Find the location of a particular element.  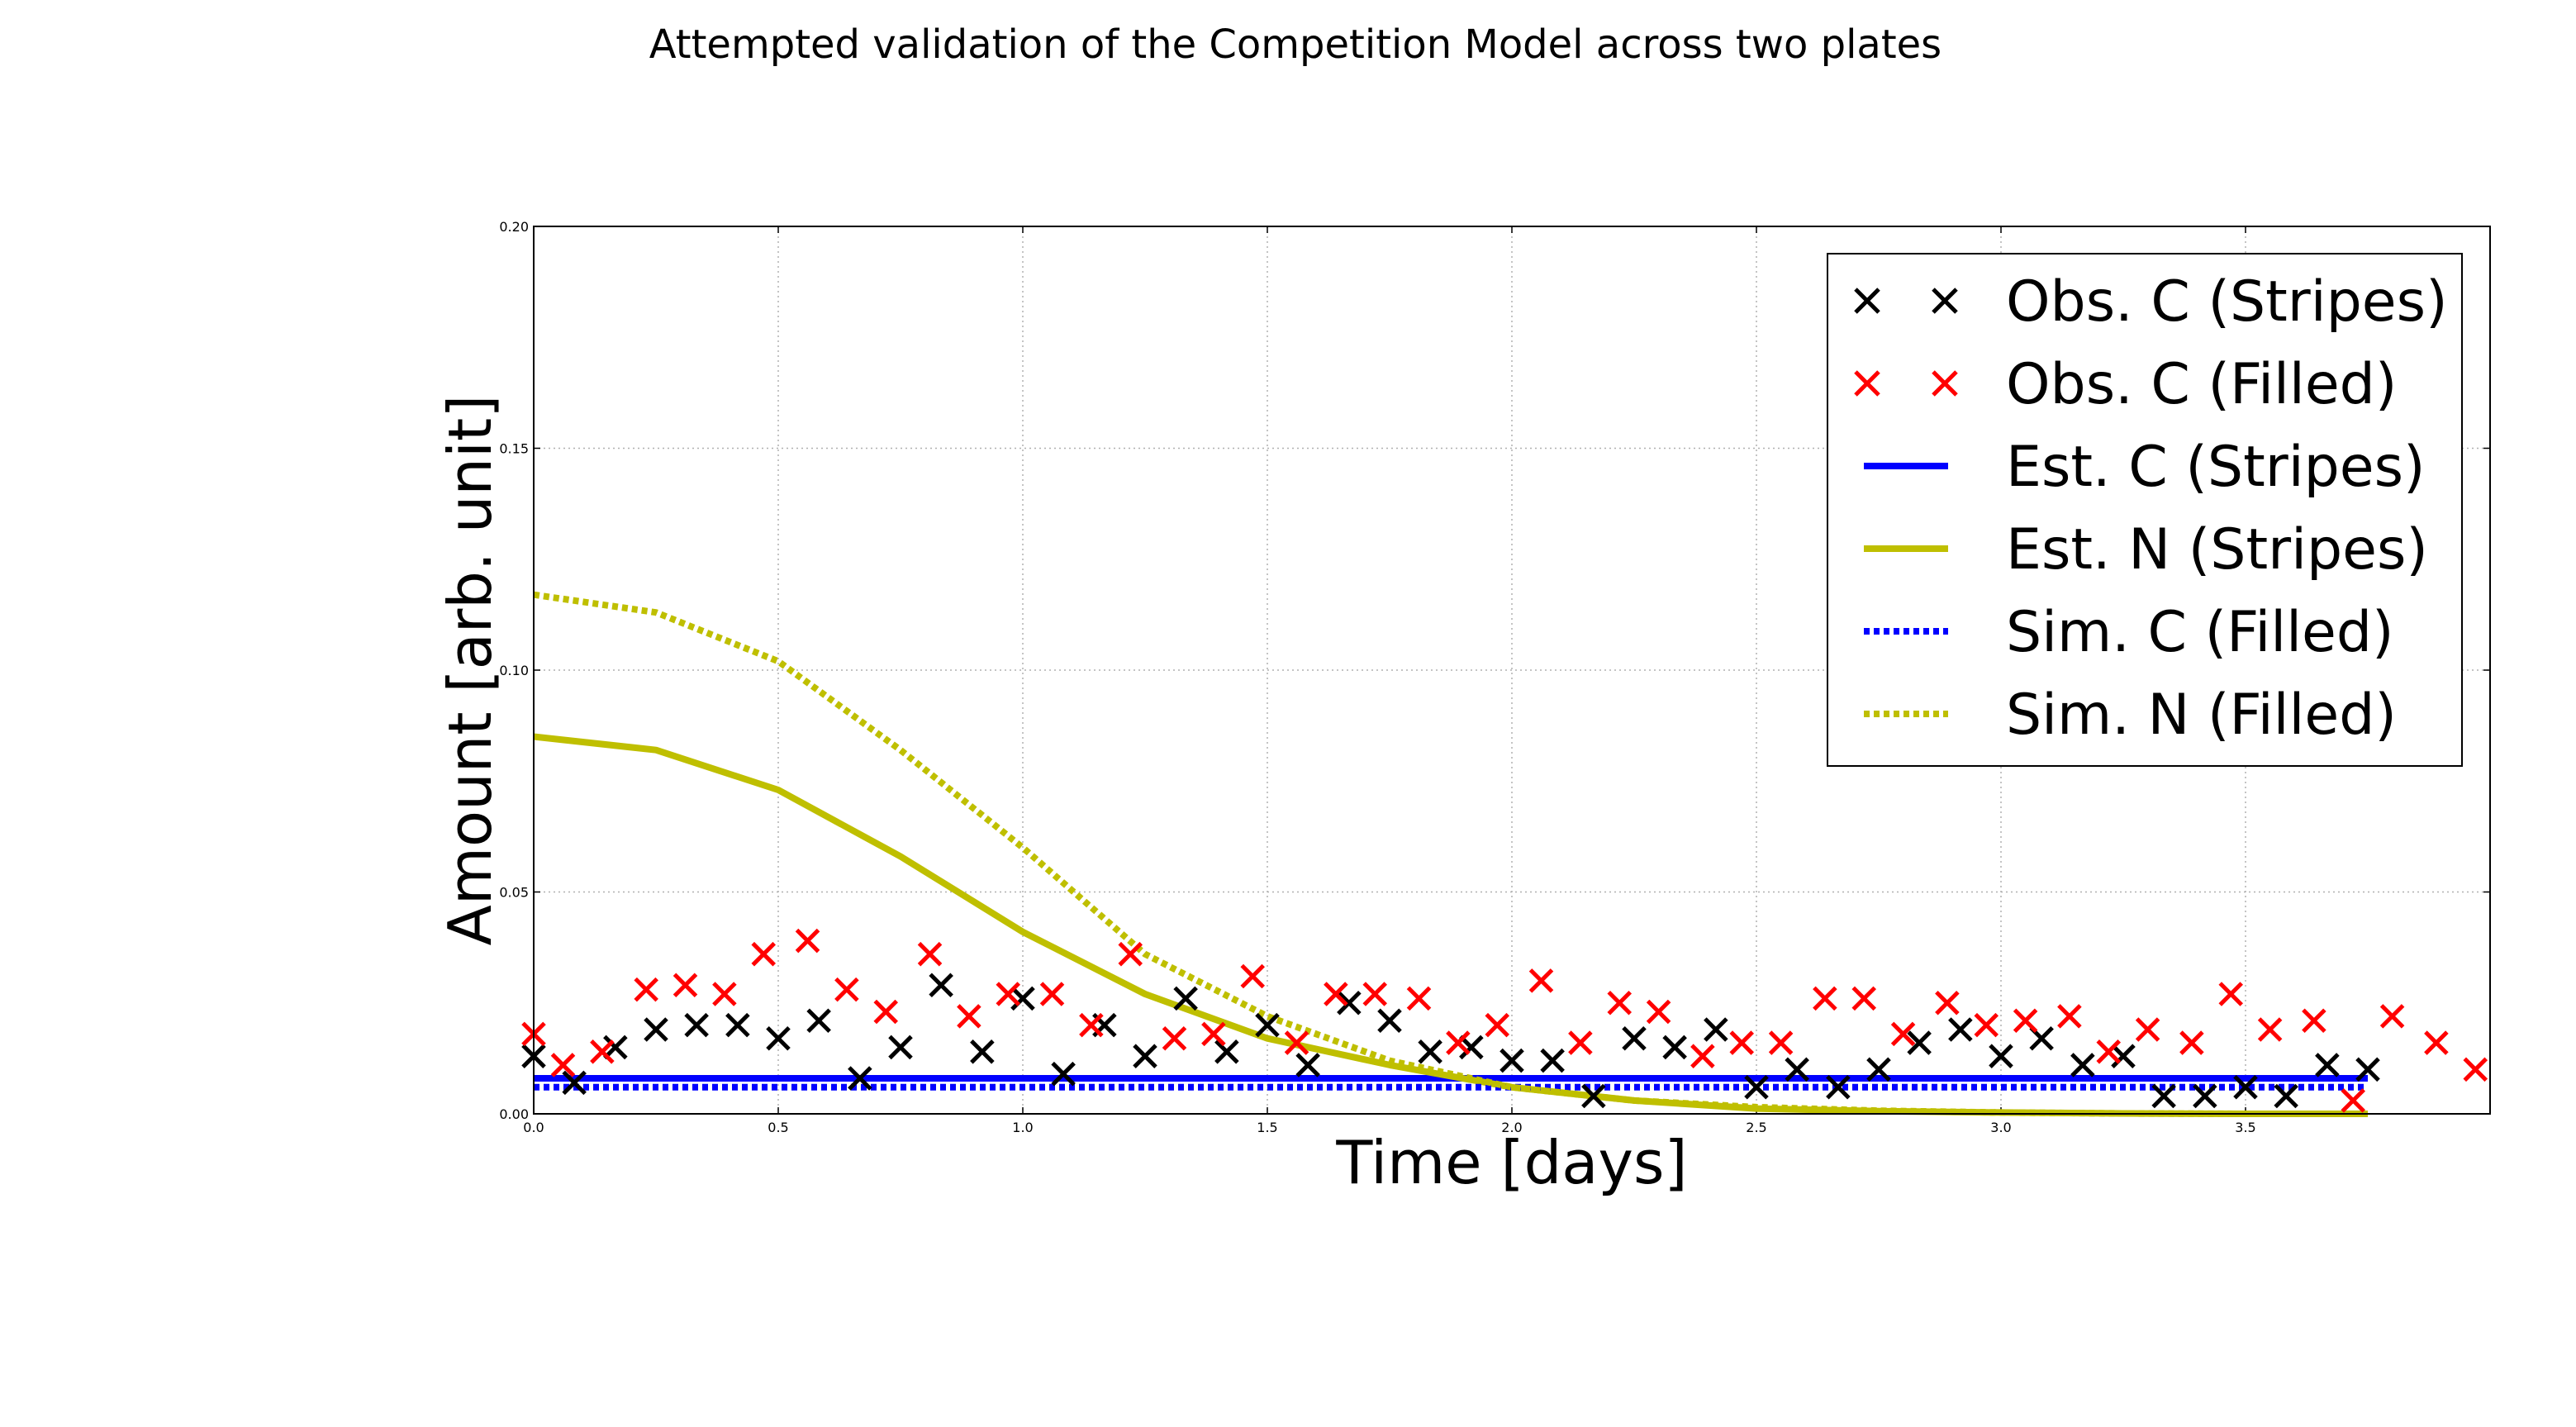

x-tick-label: 0.0 is located at coordinates (533, 1127).